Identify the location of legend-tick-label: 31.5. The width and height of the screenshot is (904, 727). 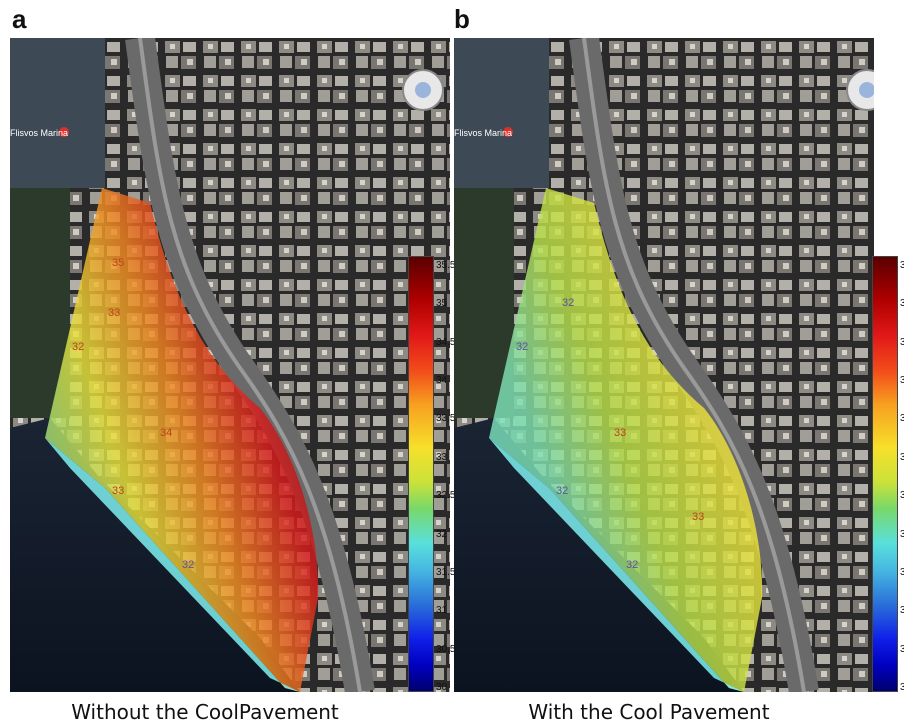
(446, 572).